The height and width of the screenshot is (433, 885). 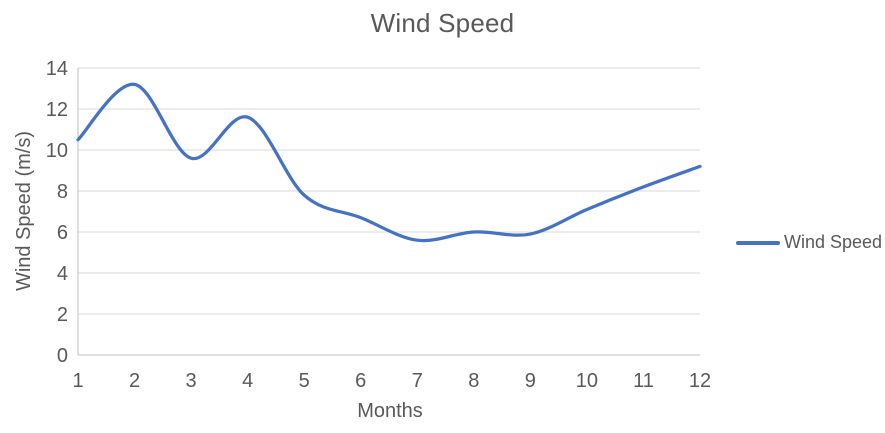 I want to click on x-tick-label-1: 1, so click(x=77, y=381).